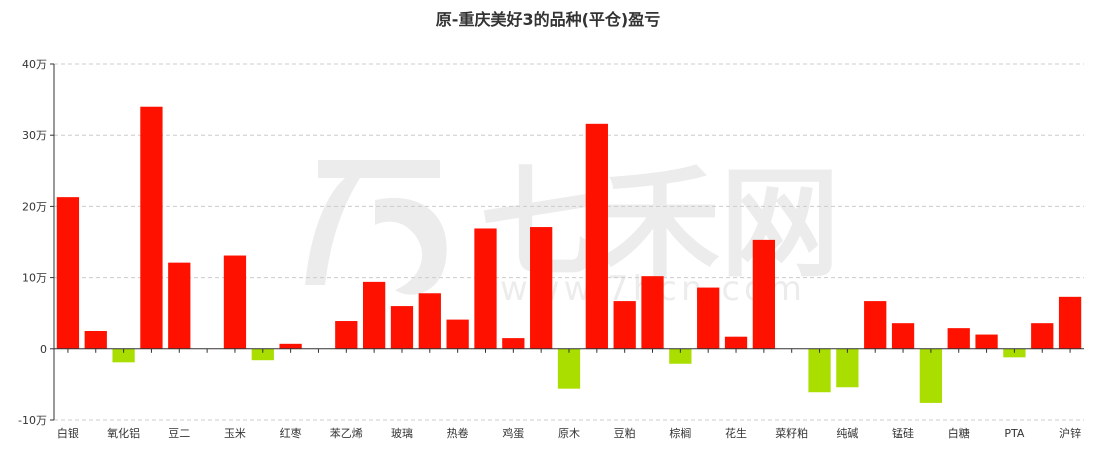  I want to click on y-tick-label: 20万, so click(34, 206).